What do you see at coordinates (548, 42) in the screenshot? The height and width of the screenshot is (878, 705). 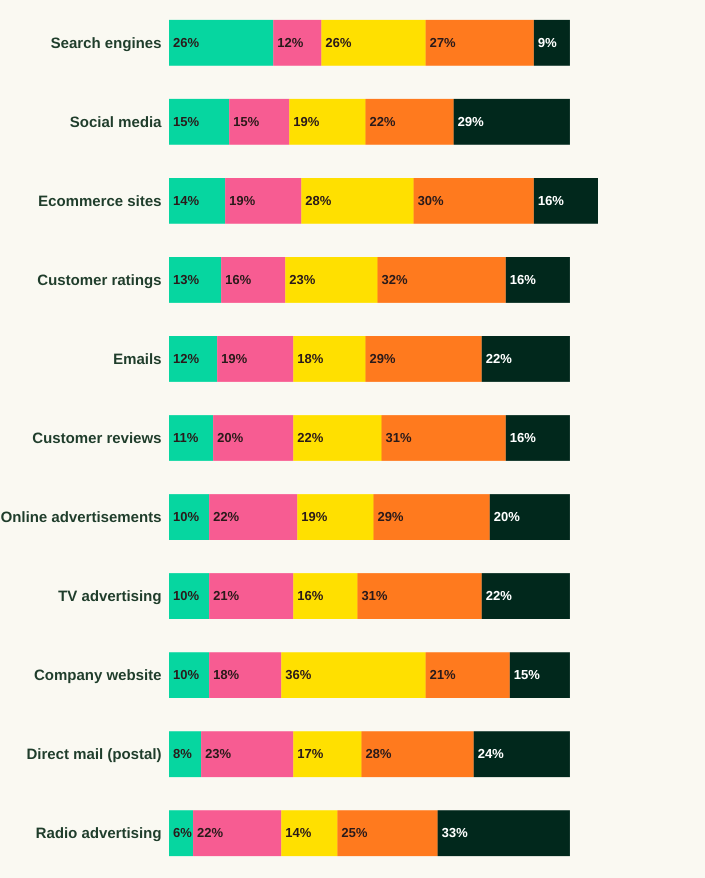 I see `data-label: 9%` at bounding box center [548, 42].